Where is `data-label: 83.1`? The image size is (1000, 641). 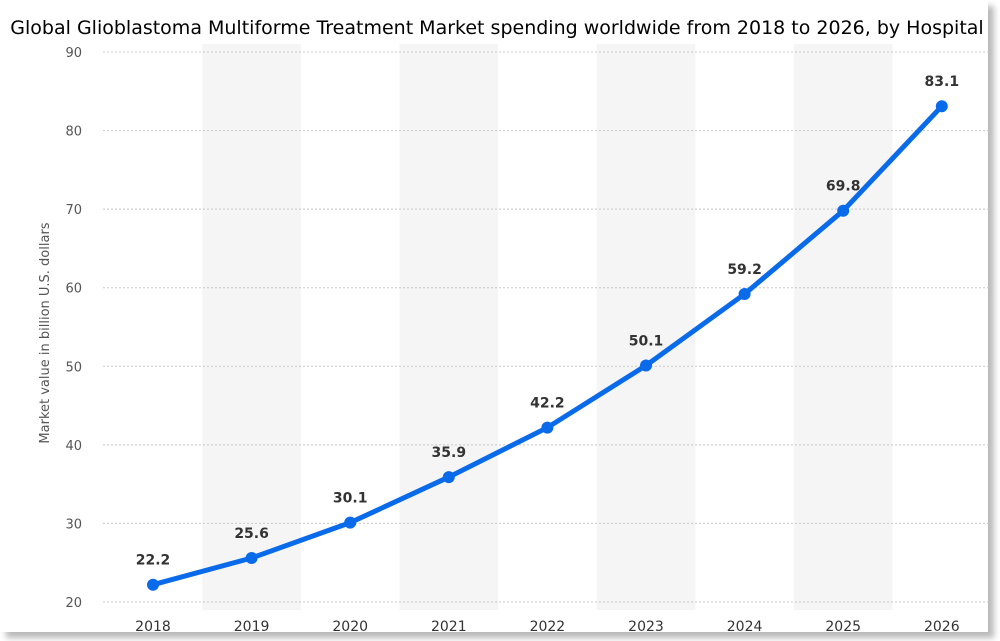 data-label: 83.1 is located at coordinates (942, 82).